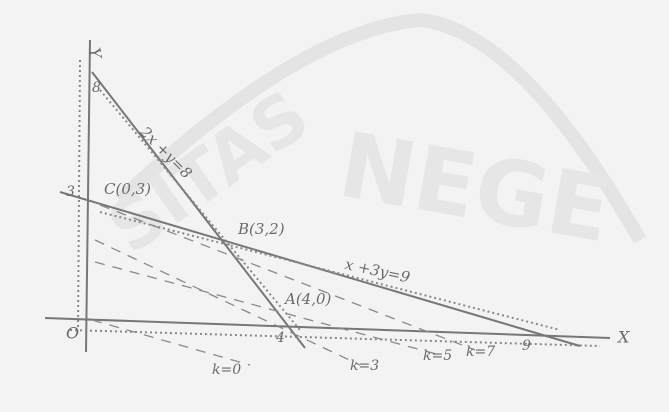 The width and height of the screenshot is (669, 412). I want to click on x-axis-label: X, so click(623, 337).